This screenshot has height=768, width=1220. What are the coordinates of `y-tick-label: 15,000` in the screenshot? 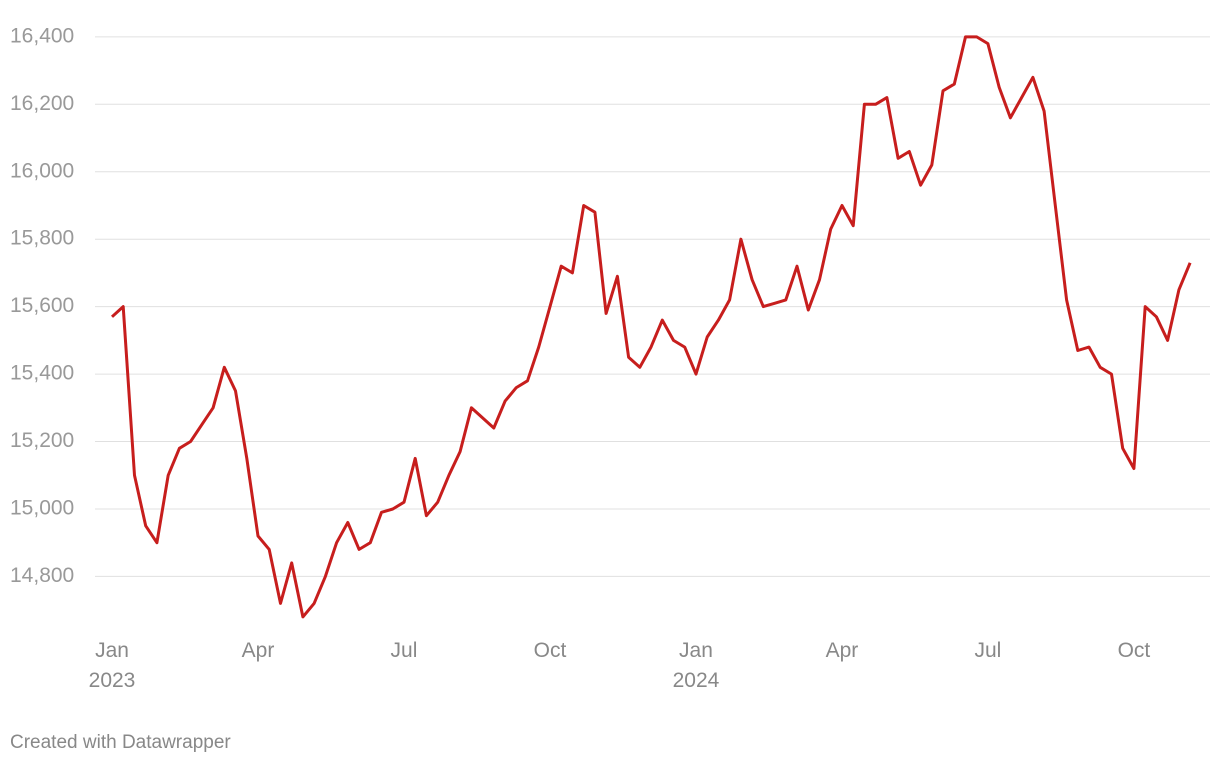 It's located at (42, 508).